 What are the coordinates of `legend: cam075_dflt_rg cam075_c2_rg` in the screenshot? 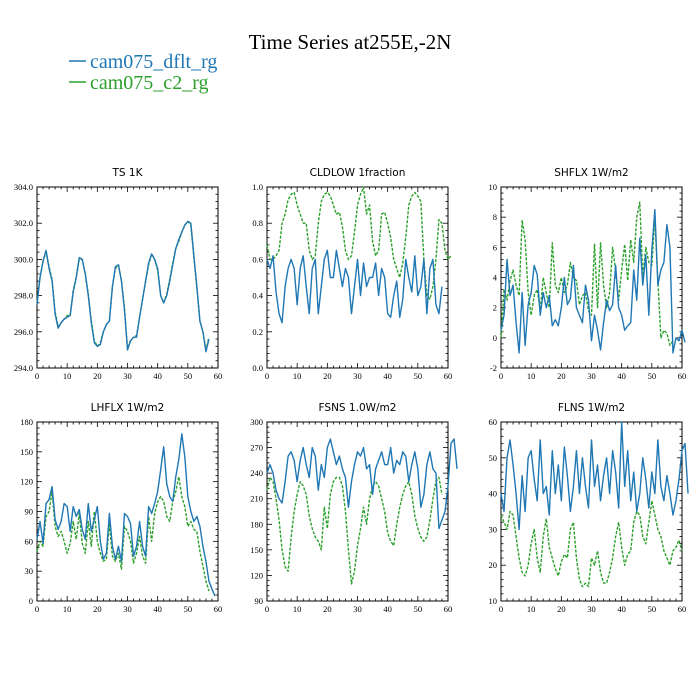 It's located at (143, 72).